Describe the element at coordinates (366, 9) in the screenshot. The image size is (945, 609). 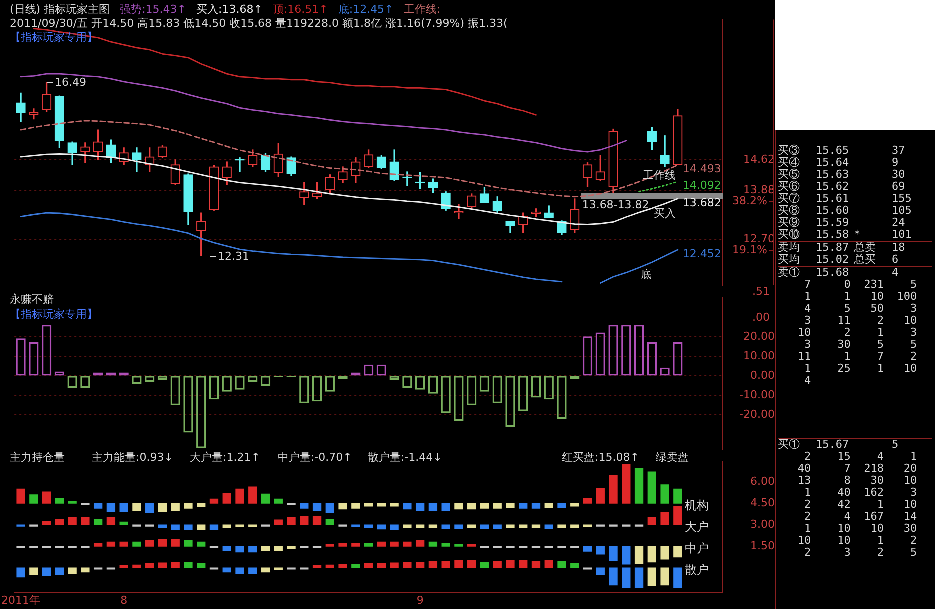
I see `text: 底:12.45↑` at that location.